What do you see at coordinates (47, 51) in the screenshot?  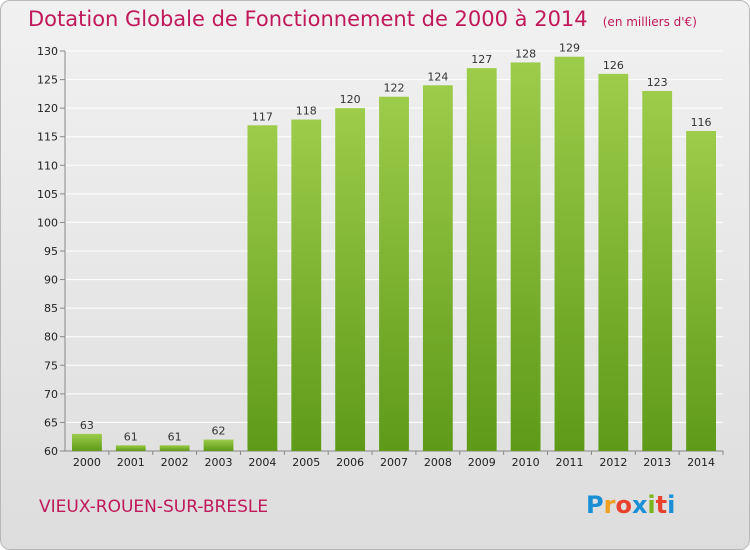 I see `y-tick-label: 130` at bounding box center [47, 51].